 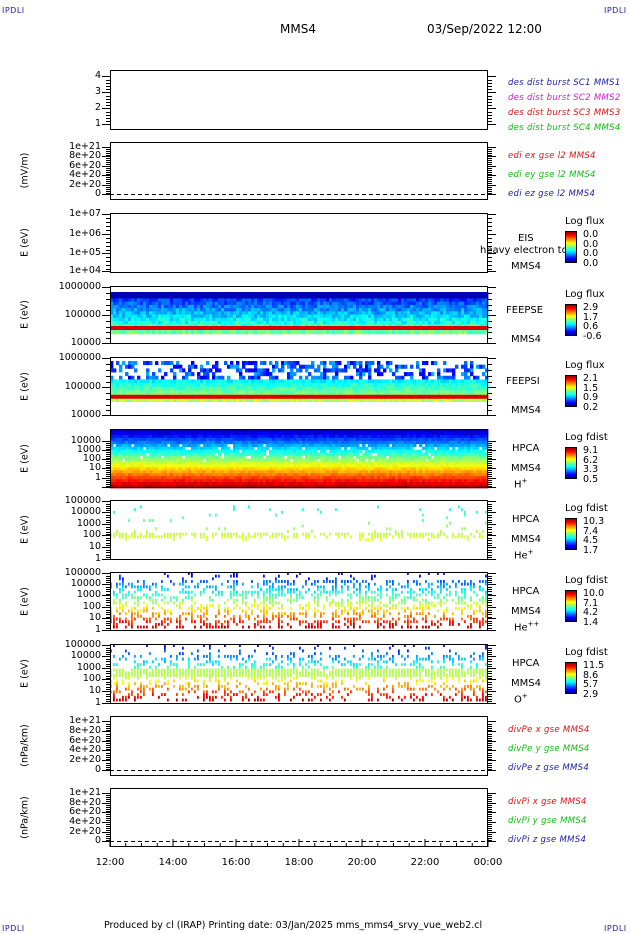 I want to click on panel-feeps-i-frame, so click(x=299, y=386).